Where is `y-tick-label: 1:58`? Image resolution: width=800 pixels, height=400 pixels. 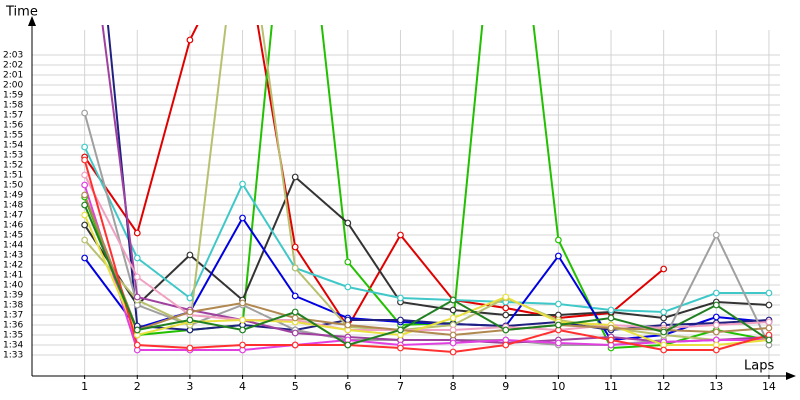
y-tick-label: 1:58 is located at coordinates (13, 106).